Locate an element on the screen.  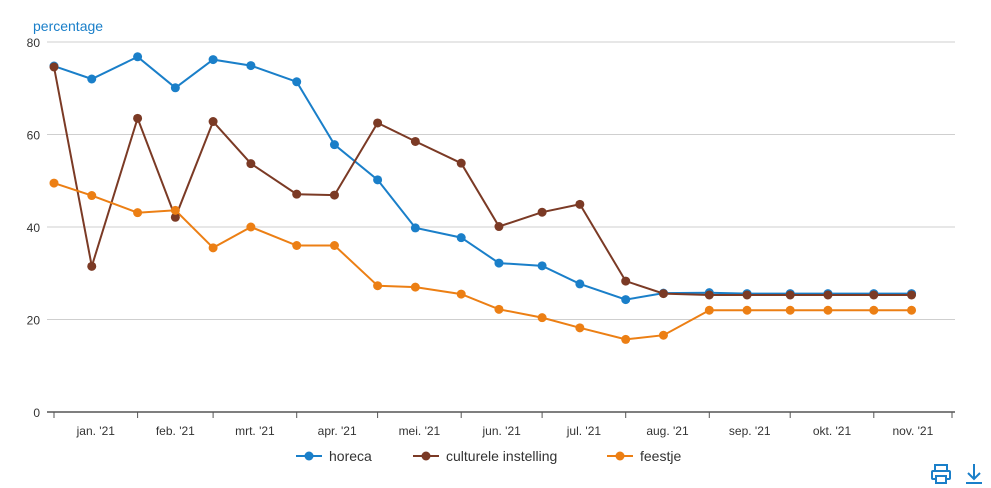
x-tick-label: jun. '21 is located at coordinates (501, 431).